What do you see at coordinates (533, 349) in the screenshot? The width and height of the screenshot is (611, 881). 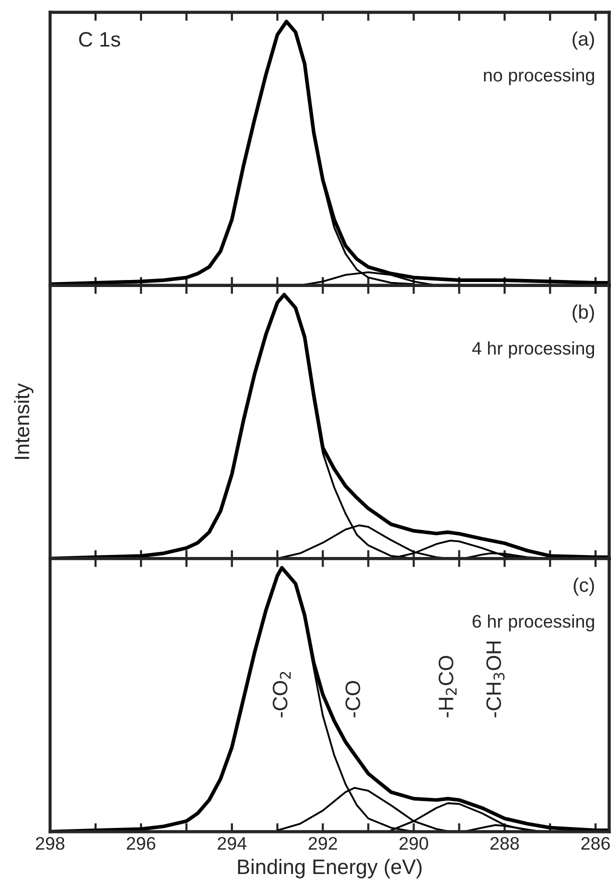 I see `annotation: 4 hr processing` at bounding box center [533, 349].